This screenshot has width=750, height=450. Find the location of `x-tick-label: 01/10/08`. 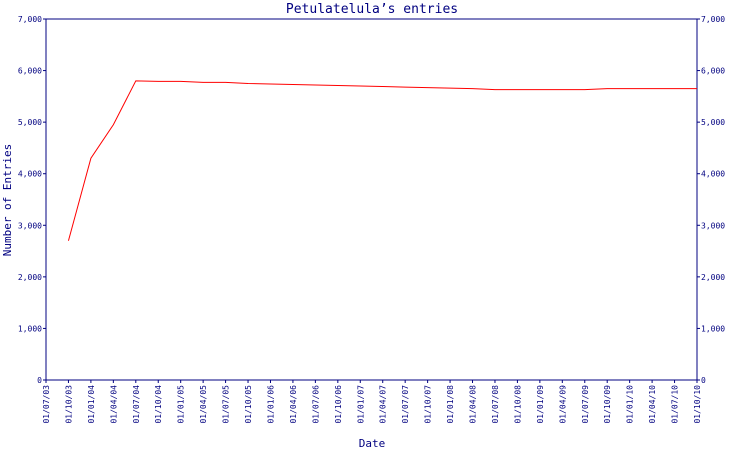

x-tick-label: 01/10/08 is located at coordinates (517, 404).